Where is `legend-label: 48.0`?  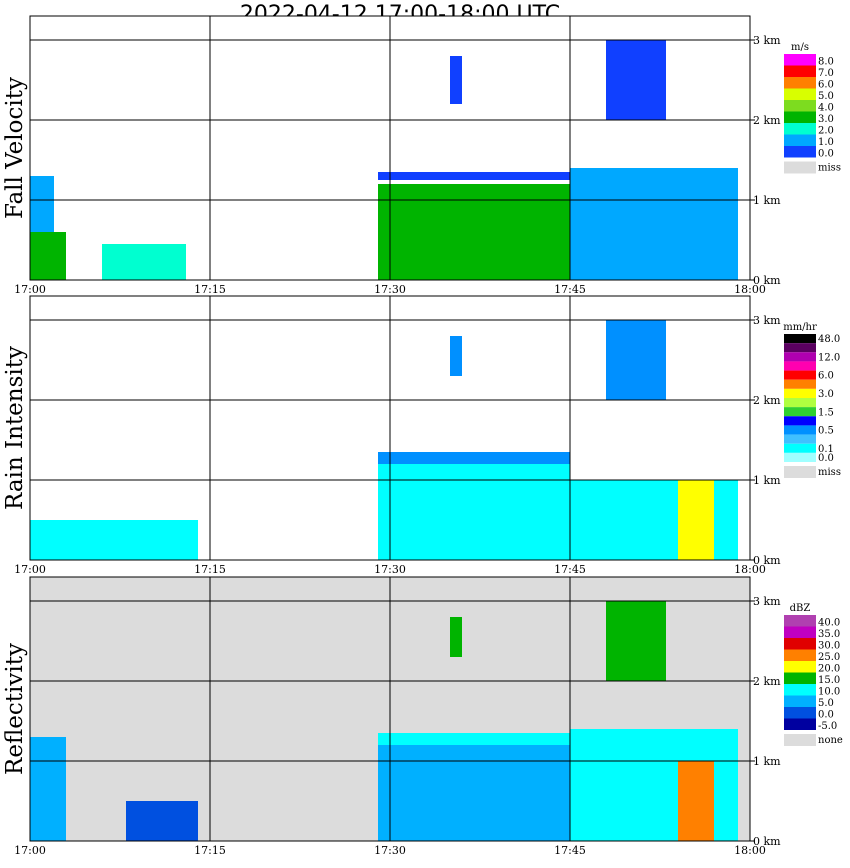
legend-label: 48.0 is located at coordinates (829, 339).